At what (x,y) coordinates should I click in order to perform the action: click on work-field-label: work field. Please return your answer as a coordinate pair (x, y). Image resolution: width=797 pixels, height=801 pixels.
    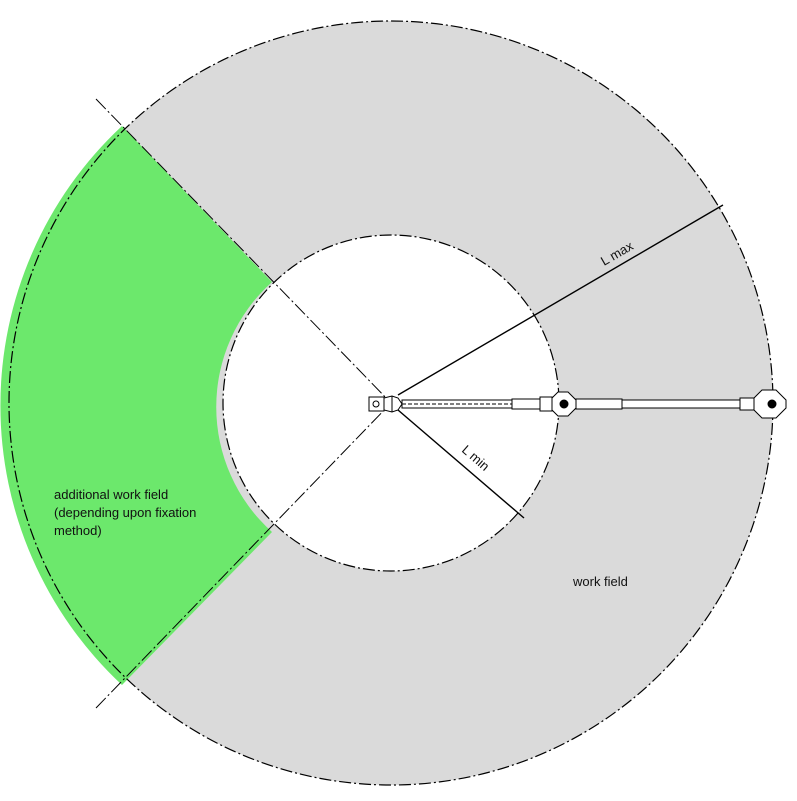
    Looking at the image, I should click on (600, 581).